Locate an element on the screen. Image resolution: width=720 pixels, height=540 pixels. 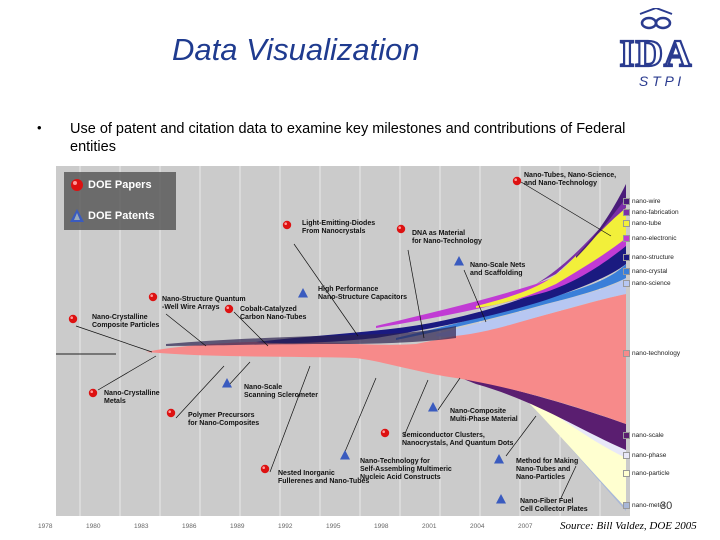
annotation-line: Polymer Precursors is located at coordinates (221, 415).